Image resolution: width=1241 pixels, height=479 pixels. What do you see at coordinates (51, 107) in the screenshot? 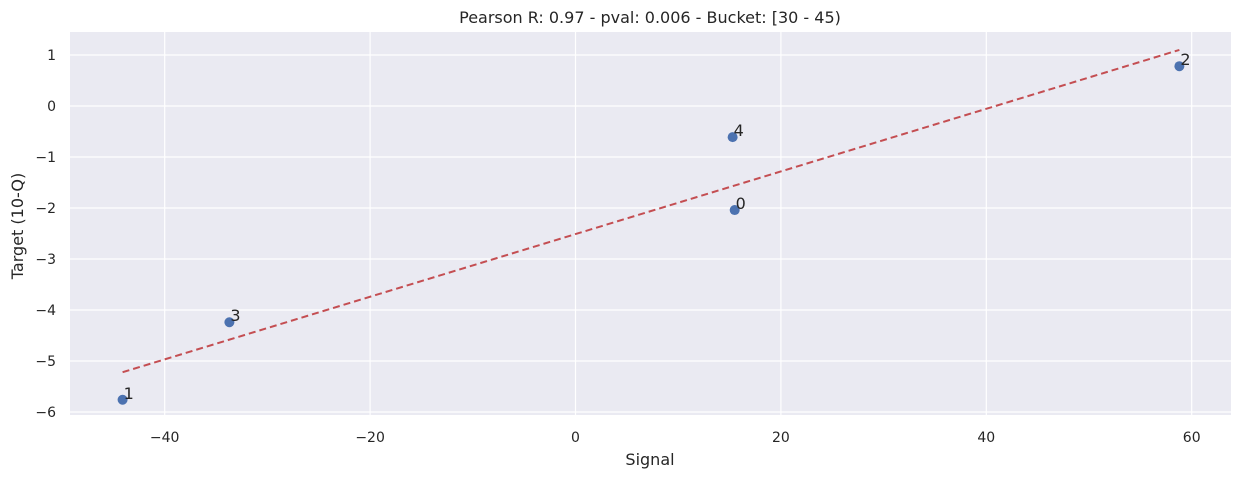
I see `y-tick-label: 0` at bounding box center [51, 107].